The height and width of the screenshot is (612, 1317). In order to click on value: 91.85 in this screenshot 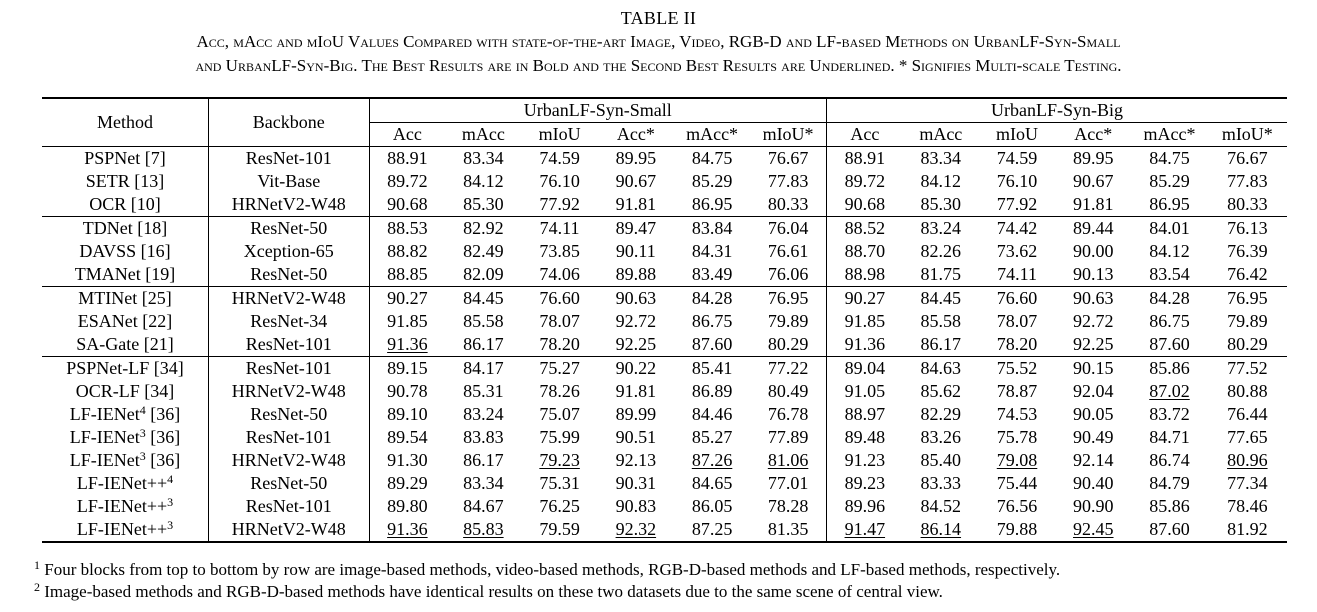, I will do `click(865, 321)`.